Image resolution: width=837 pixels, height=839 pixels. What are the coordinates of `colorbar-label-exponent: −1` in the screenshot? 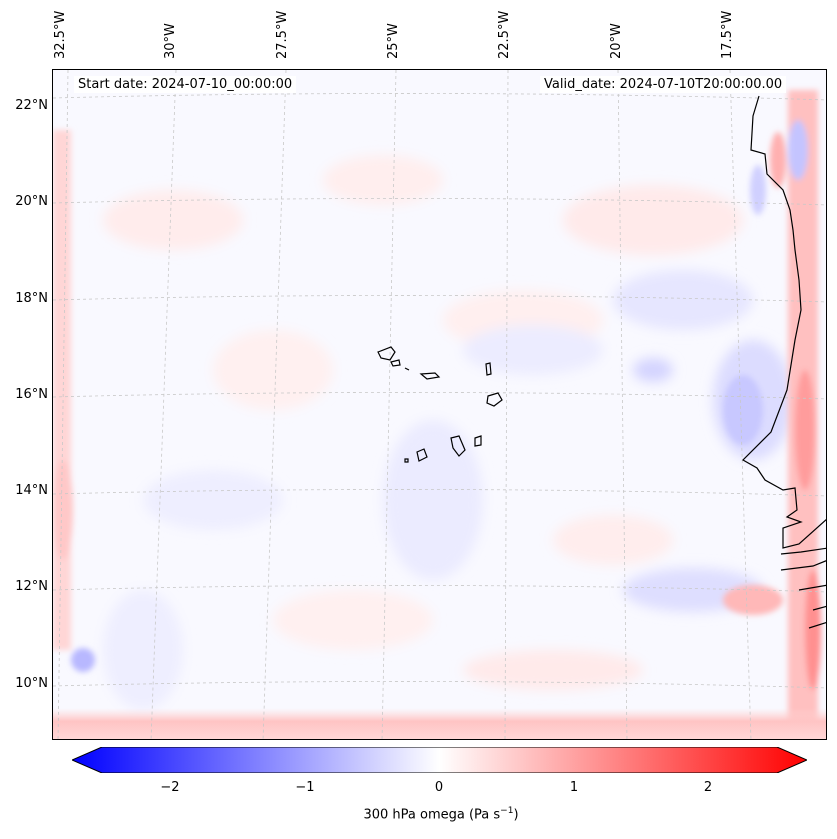 It's located at (507, 811).